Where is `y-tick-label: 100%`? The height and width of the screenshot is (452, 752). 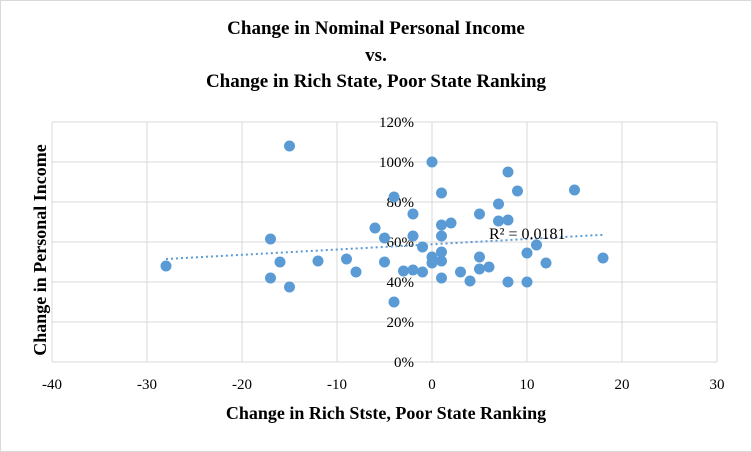 y-tick-label: 100% is located at coordinates (396, 163).